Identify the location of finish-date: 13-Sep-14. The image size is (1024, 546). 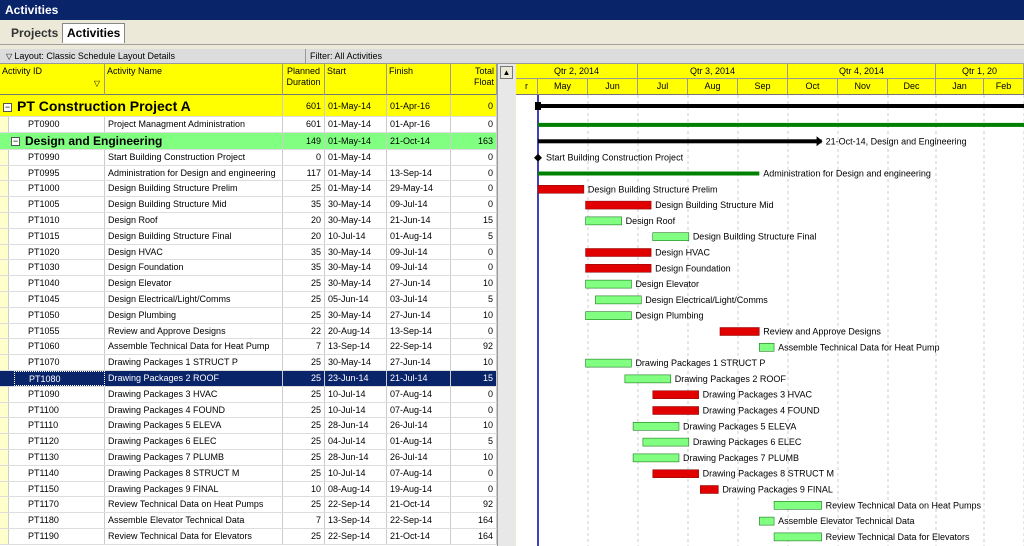
(419, 331).